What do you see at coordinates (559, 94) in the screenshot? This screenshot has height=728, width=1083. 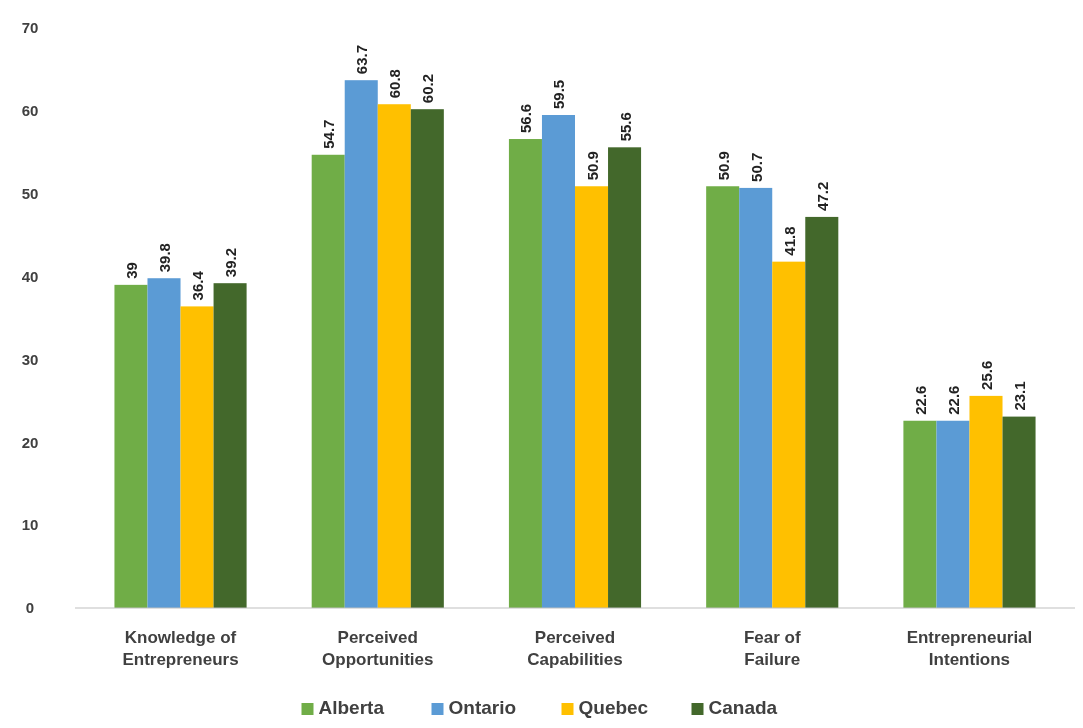 I see `data-label: 59.5` at bounding box center [559, 94].